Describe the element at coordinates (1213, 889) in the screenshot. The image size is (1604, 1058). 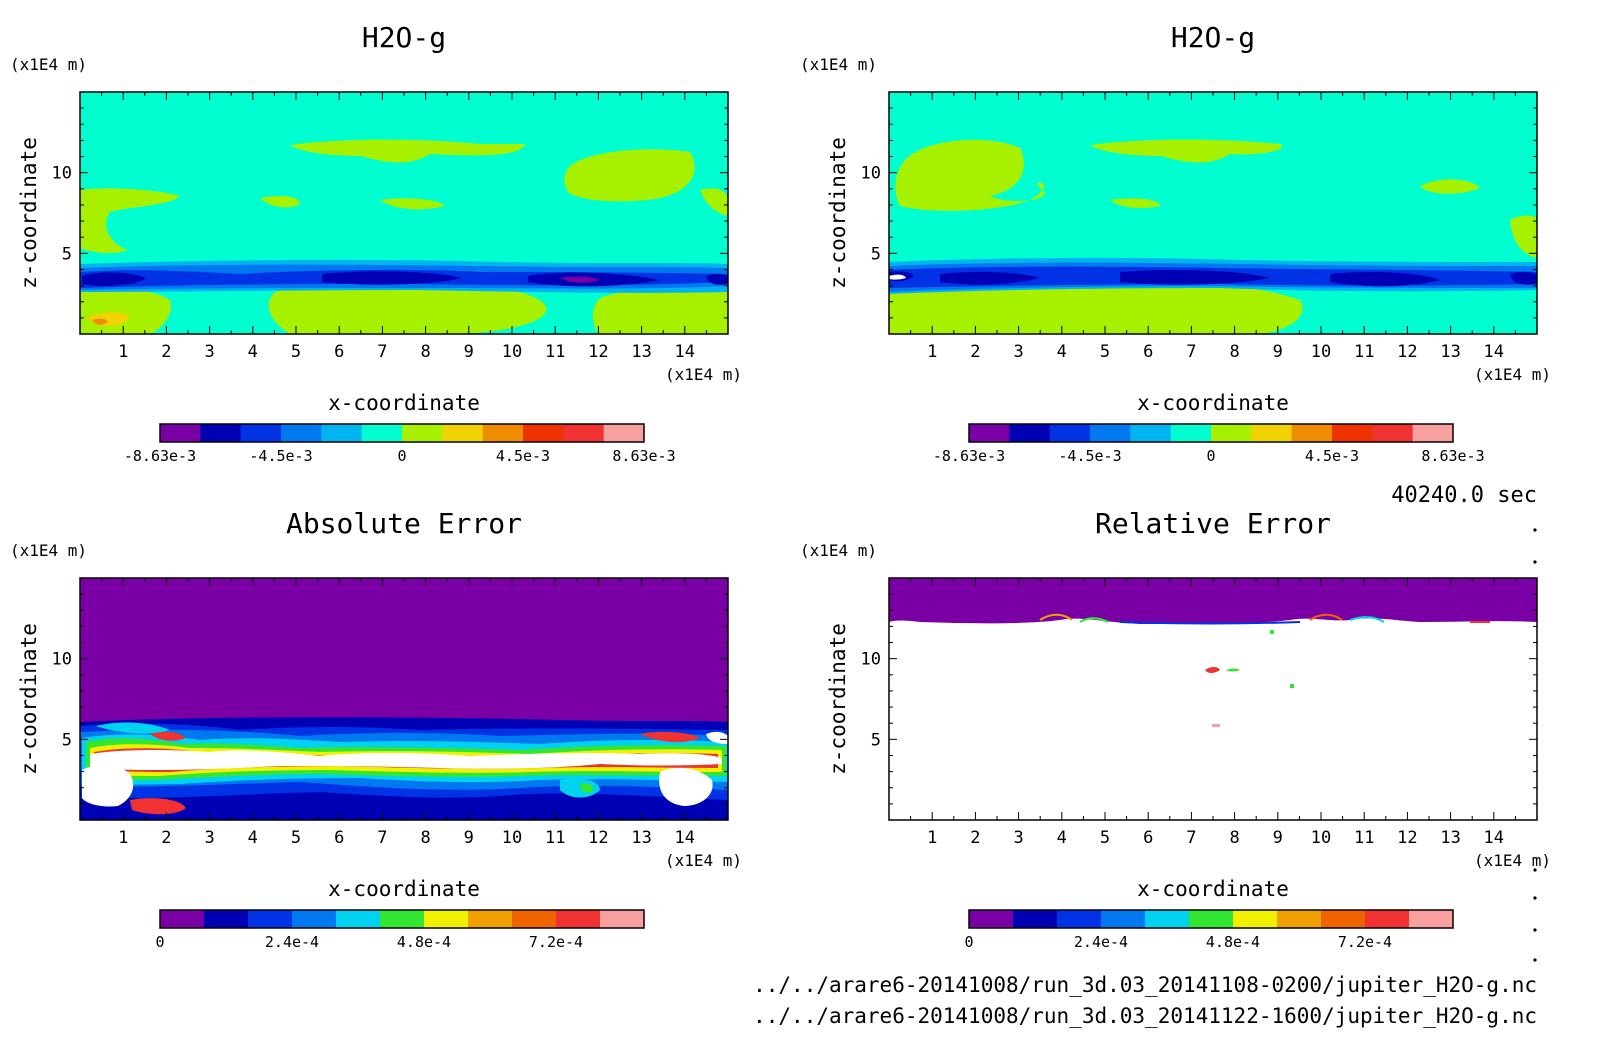
I see `panel-4-xlabel: x-coordinate` at that location.